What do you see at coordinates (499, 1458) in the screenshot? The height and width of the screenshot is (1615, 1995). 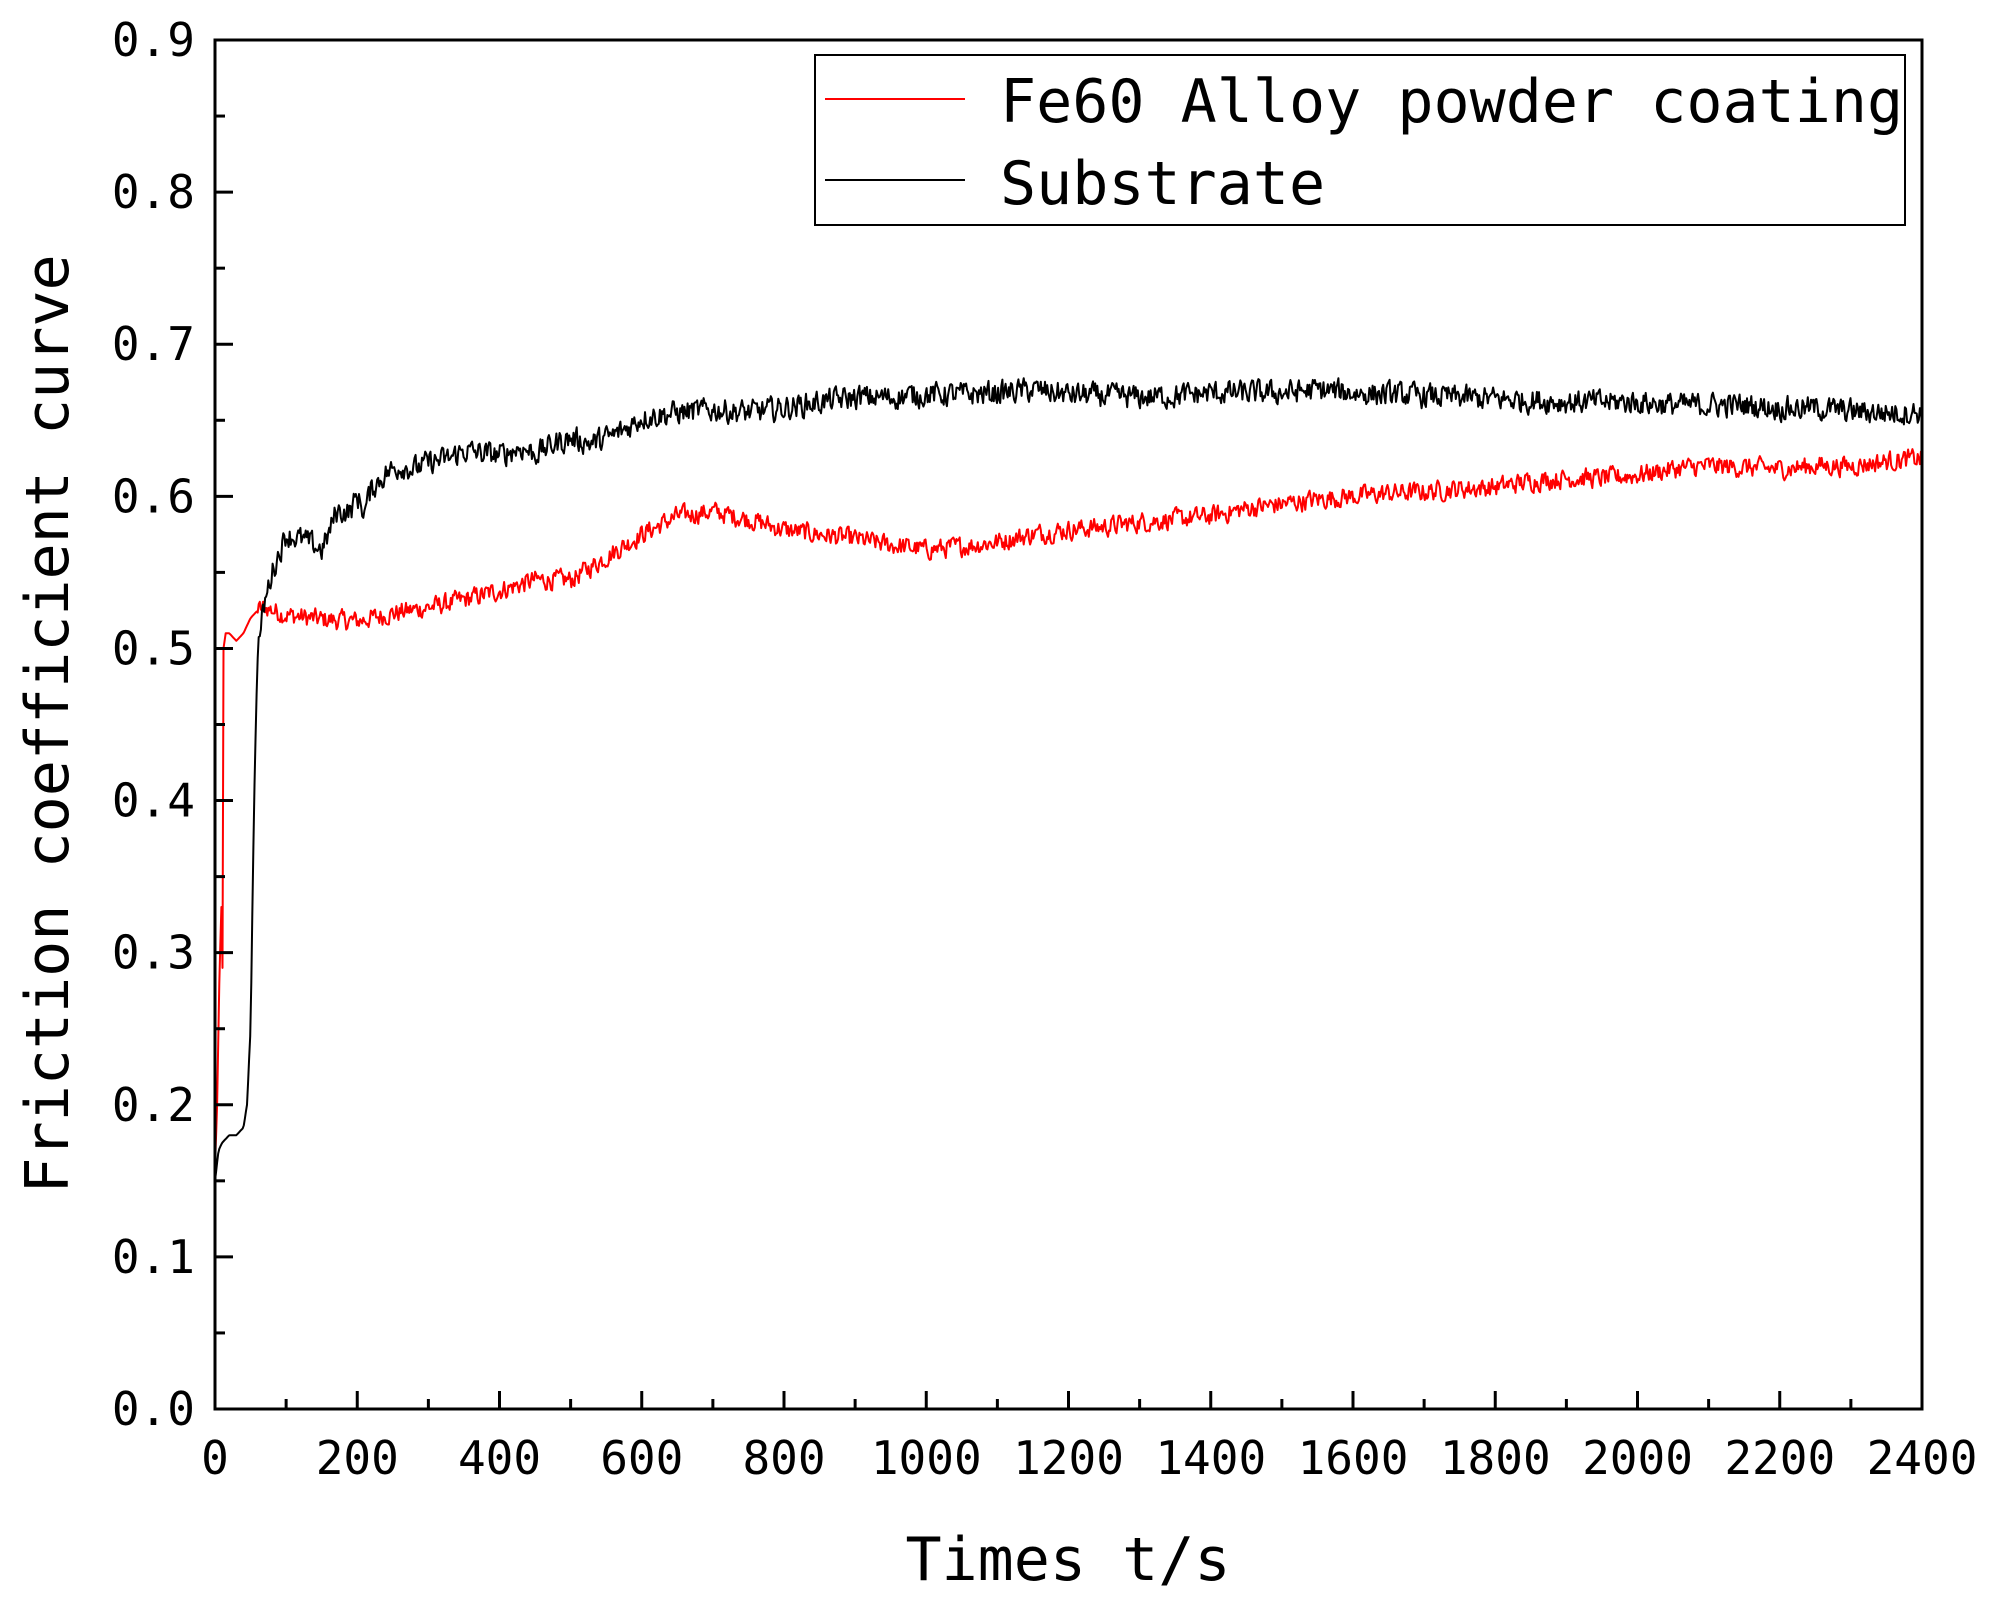 I see `x-tick-label: 400` at bounding box center [499, 1458].